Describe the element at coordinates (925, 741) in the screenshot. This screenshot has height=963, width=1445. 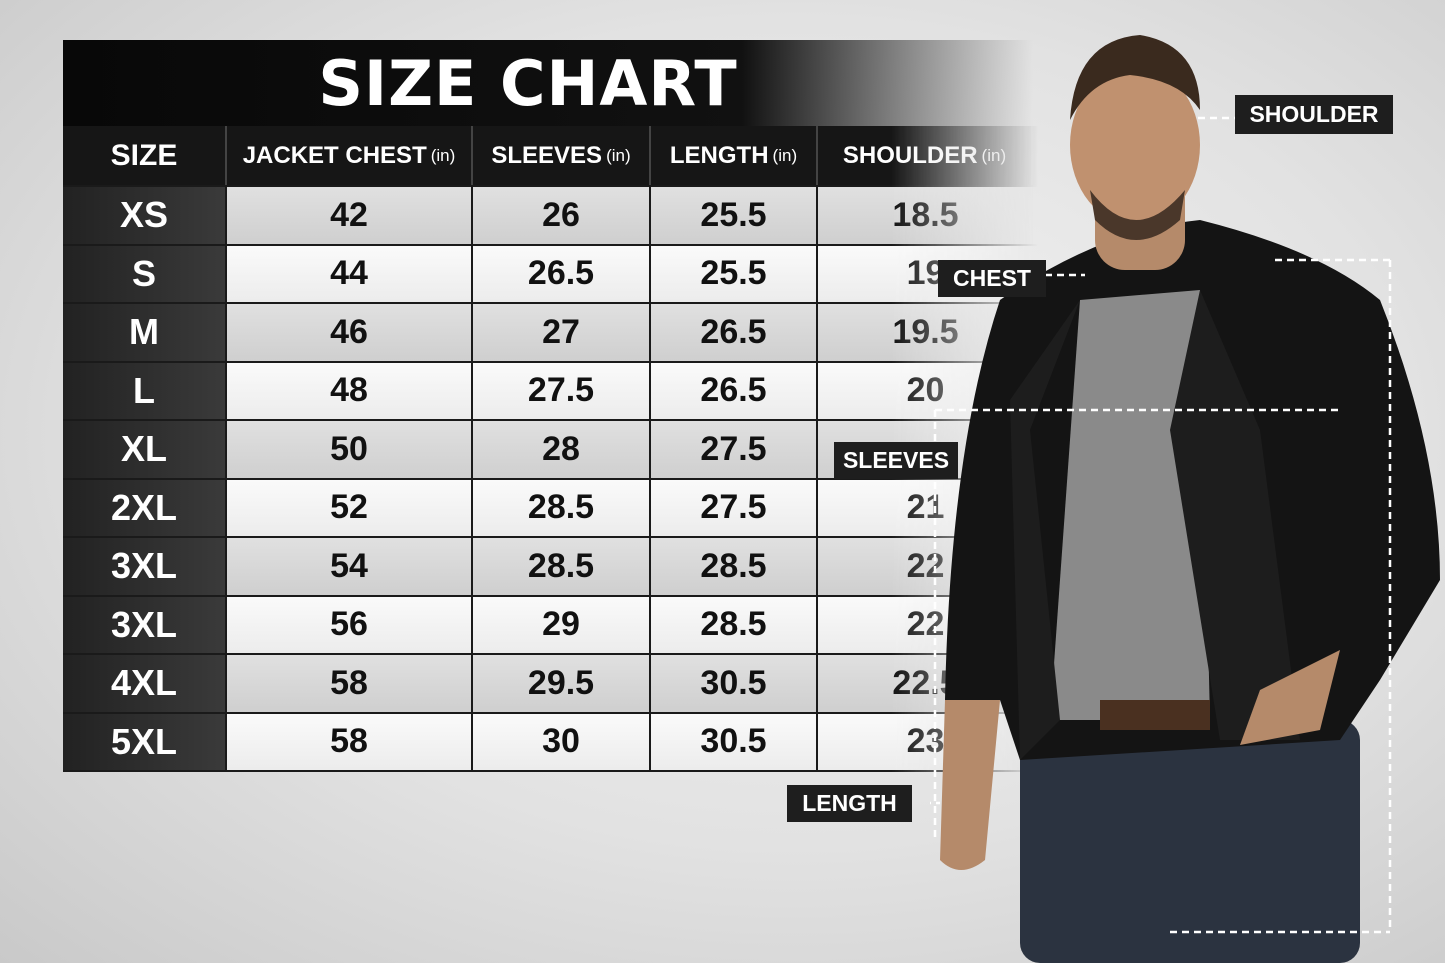
I see `cell-shoulder: 23` at that location.